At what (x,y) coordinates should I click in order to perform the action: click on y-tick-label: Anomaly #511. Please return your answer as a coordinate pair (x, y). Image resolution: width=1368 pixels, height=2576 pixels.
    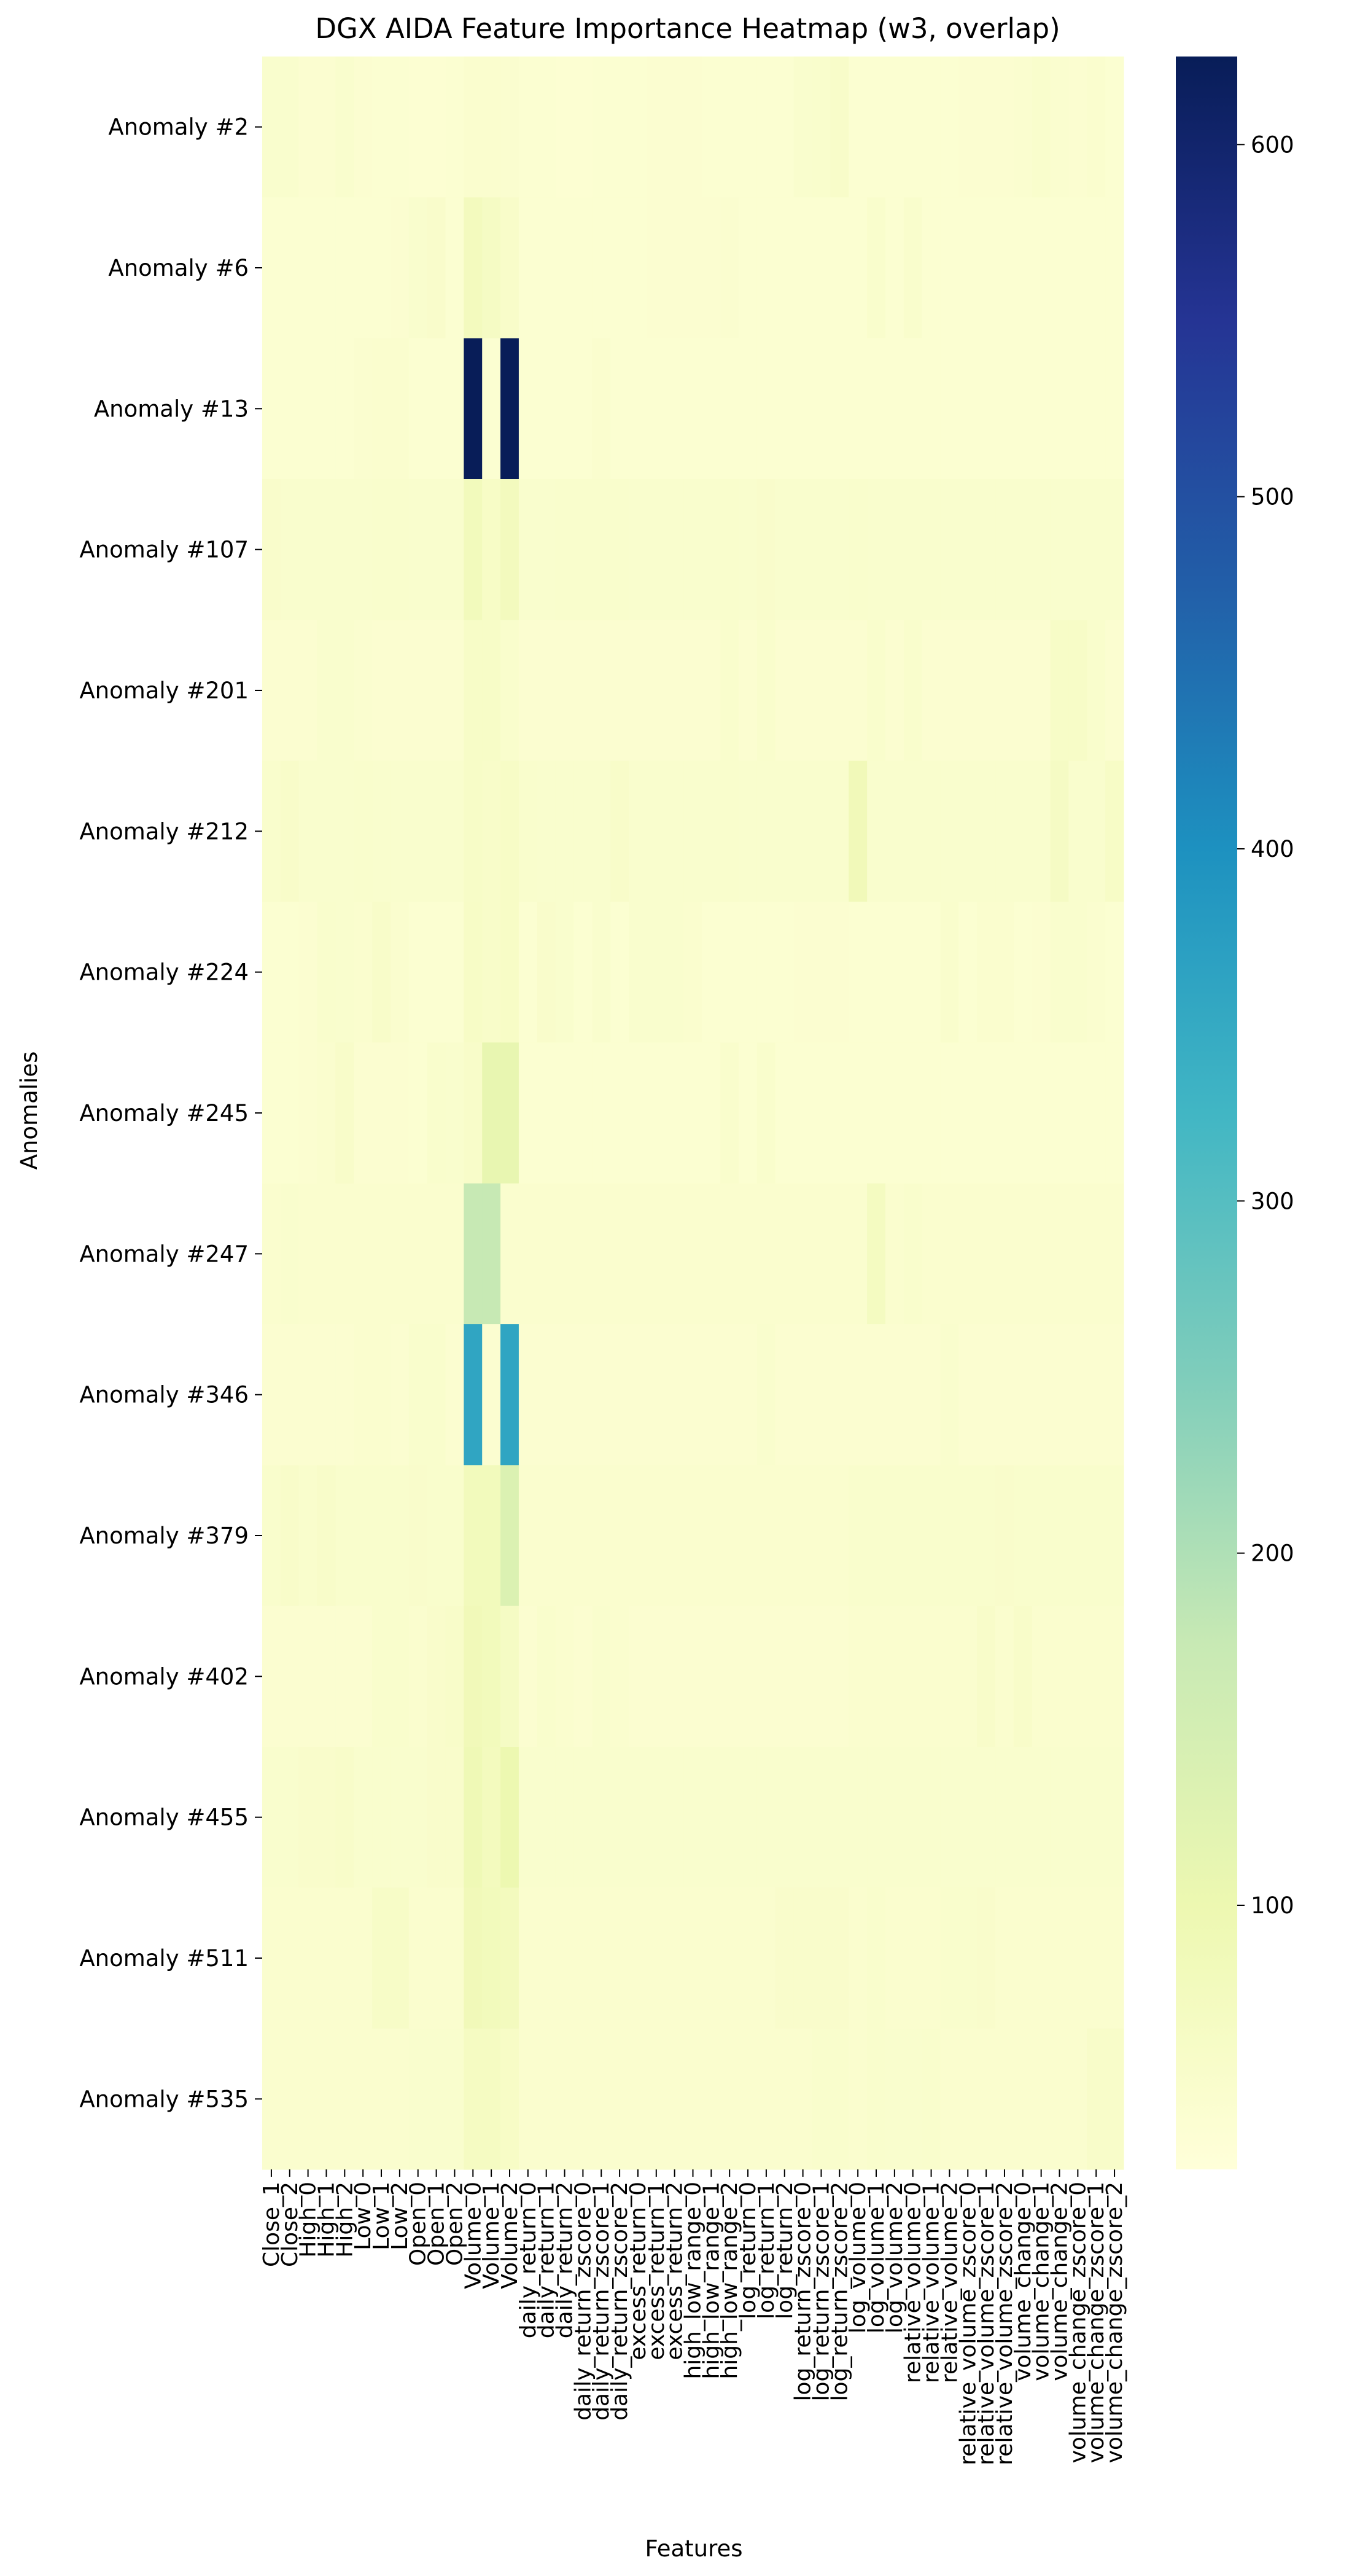
    Looking at the image, I should click on (164, 1958).